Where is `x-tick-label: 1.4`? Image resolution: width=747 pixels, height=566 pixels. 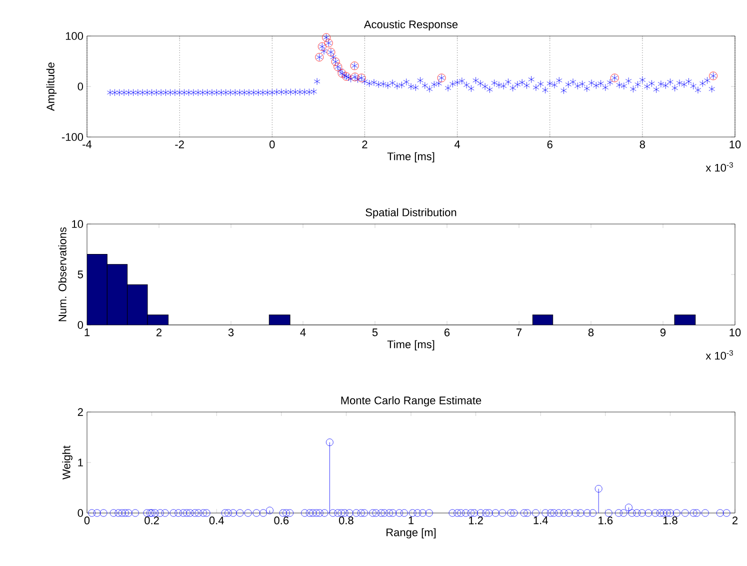 x-tick-label: 1.4 is located at coordinates (541, 520).